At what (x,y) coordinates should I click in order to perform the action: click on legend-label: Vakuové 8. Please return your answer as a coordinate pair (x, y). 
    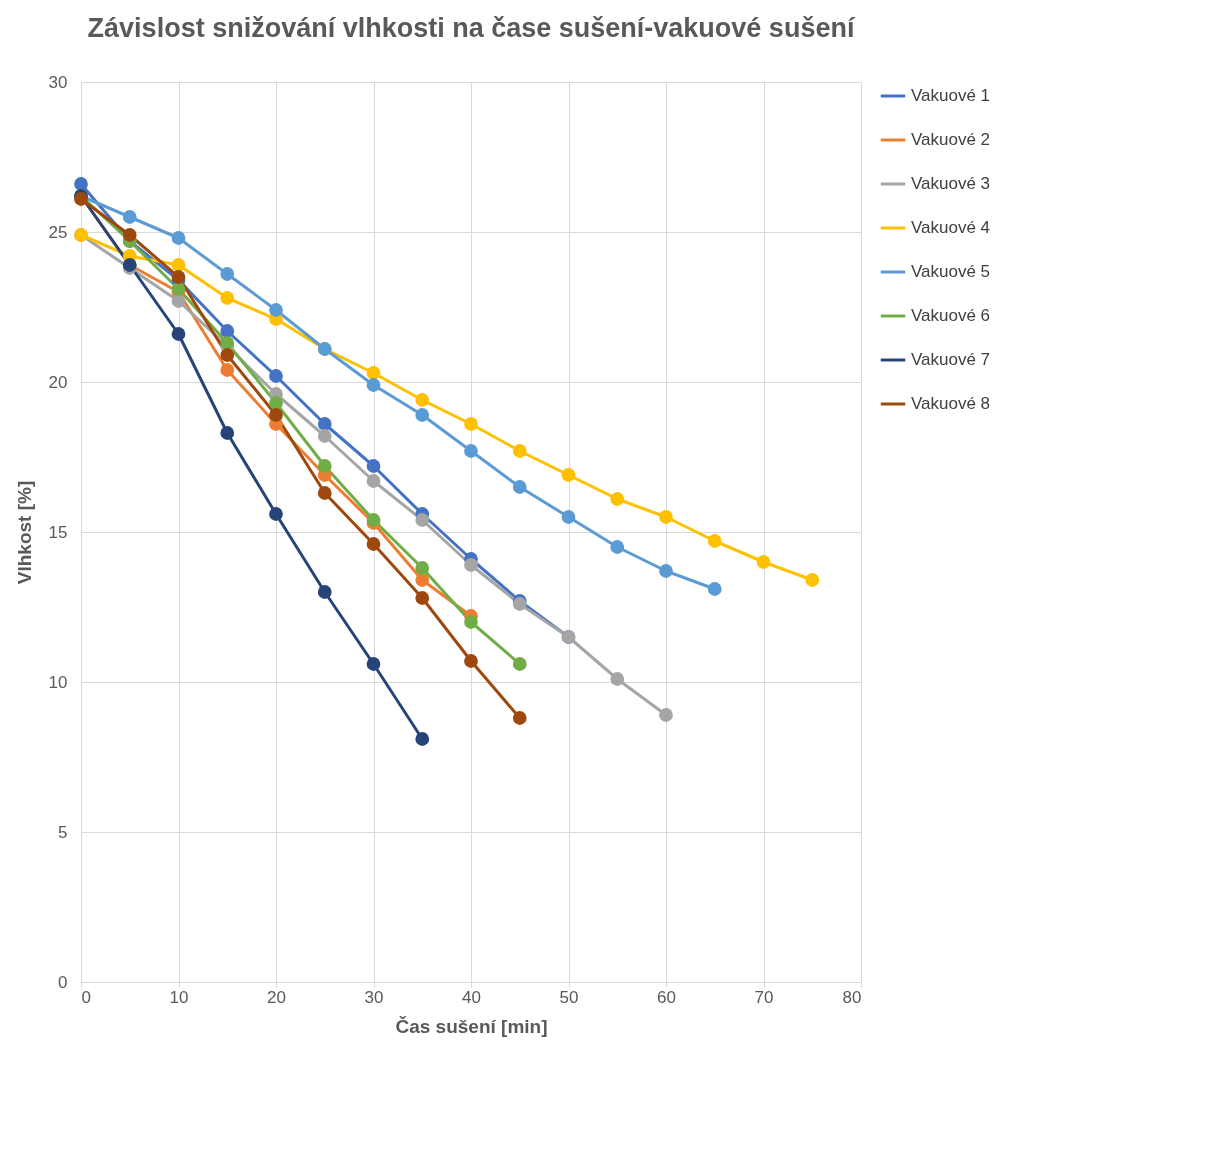
    Looking at the image, I should click on (951, 403).